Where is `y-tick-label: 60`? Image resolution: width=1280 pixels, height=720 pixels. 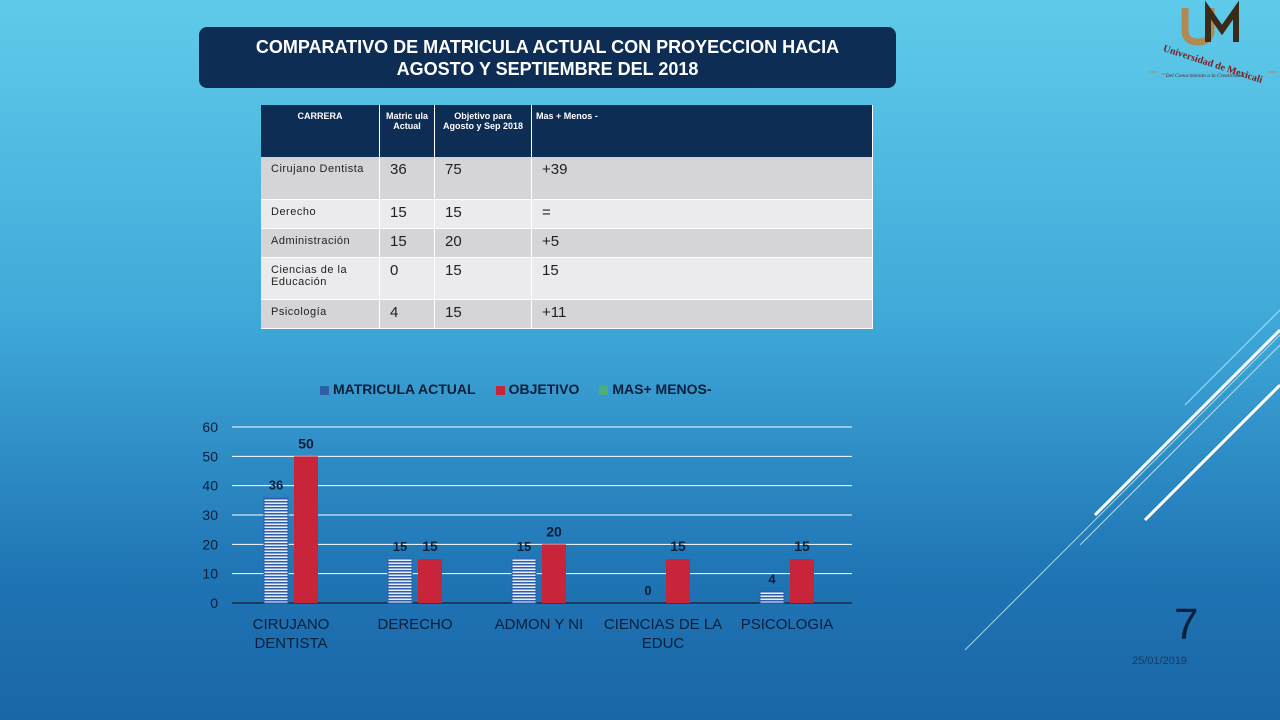
y-tick-label: 60 is located at coordinates (210, 427).